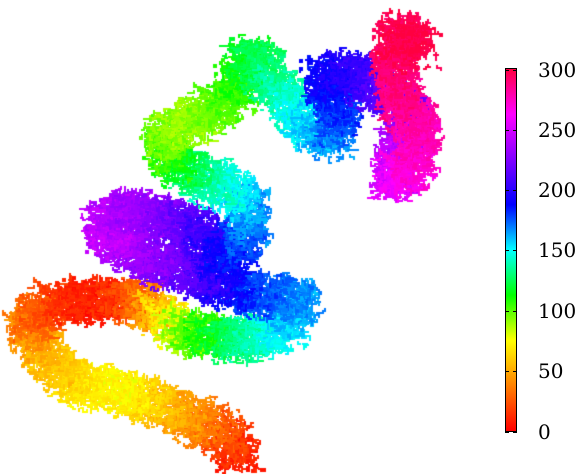 The image size is (577, 474). I want to click on colorbar-tick-label: 300, so click(557, 70).